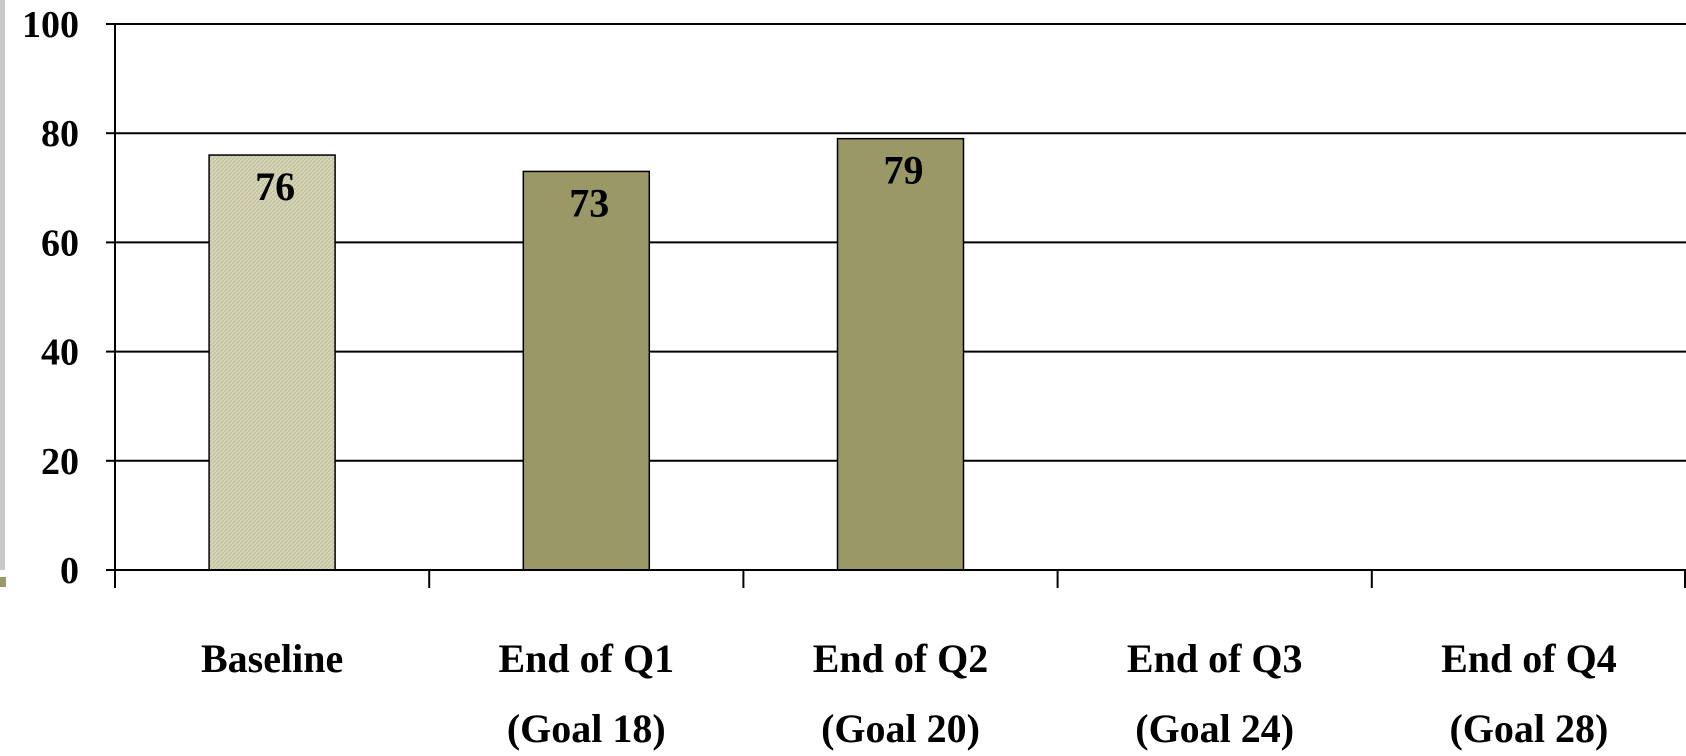 The width and height of the screenshot is (1686, 756). Describe the element at coordinates (60, 353) in the screenshot. I see `y-tick-label: 40` at that location.